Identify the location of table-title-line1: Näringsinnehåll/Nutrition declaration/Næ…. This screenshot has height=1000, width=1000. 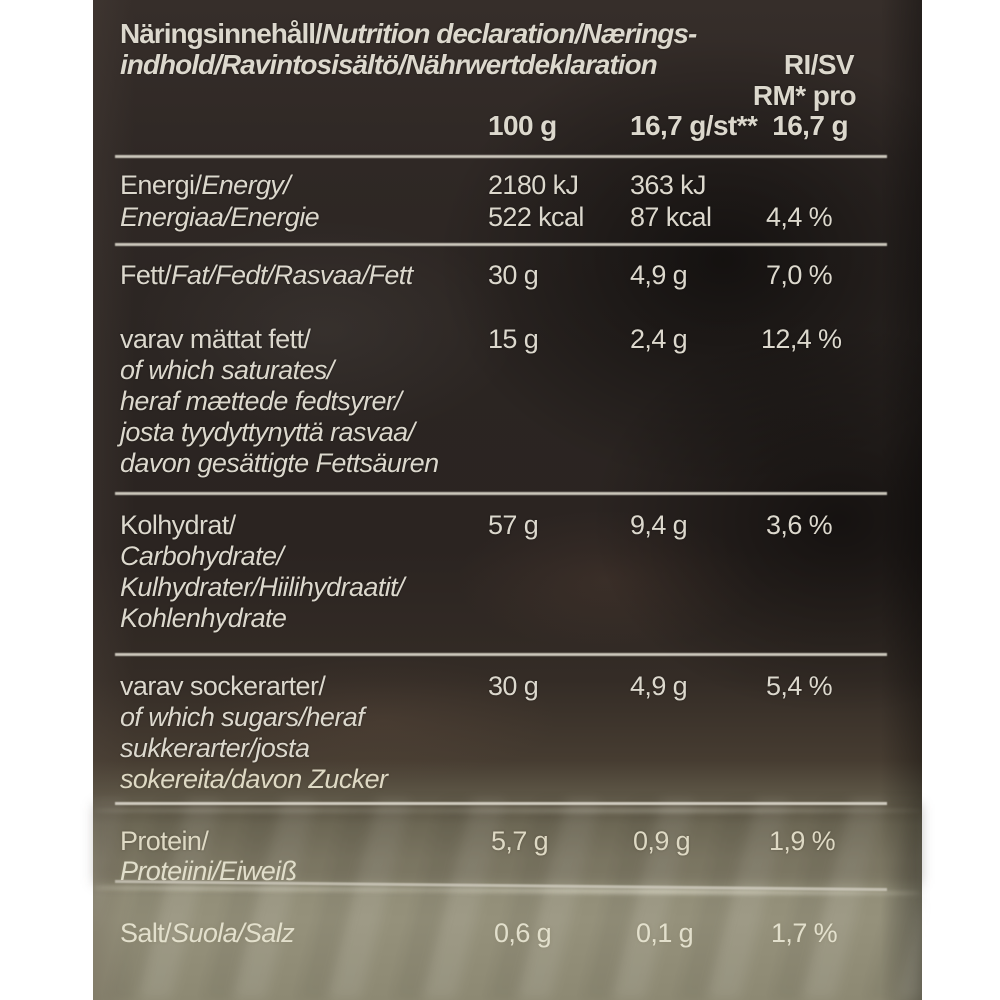
(408, 33).